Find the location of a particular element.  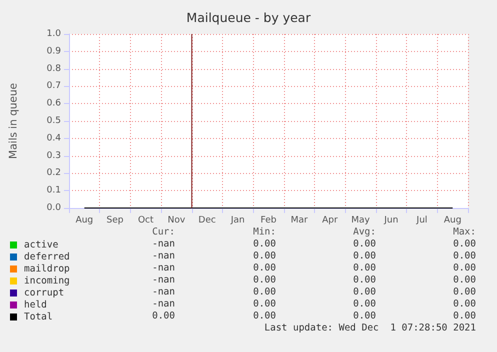

x-tick-label: Jul is located at coordinates (422, 221).